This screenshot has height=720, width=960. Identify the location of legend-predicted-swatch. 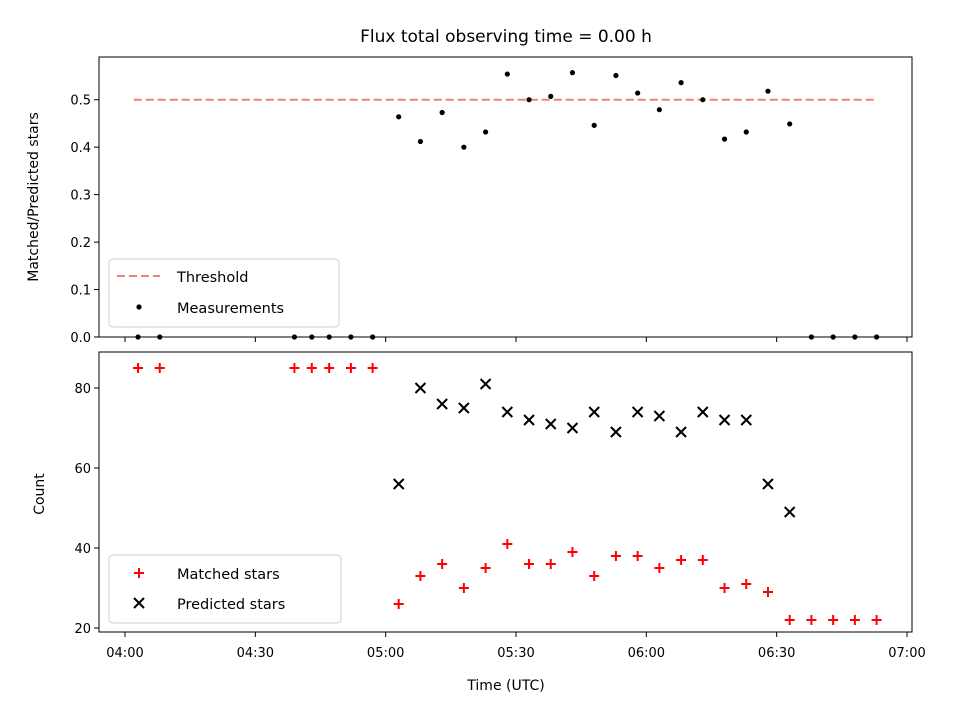
(139, 603).